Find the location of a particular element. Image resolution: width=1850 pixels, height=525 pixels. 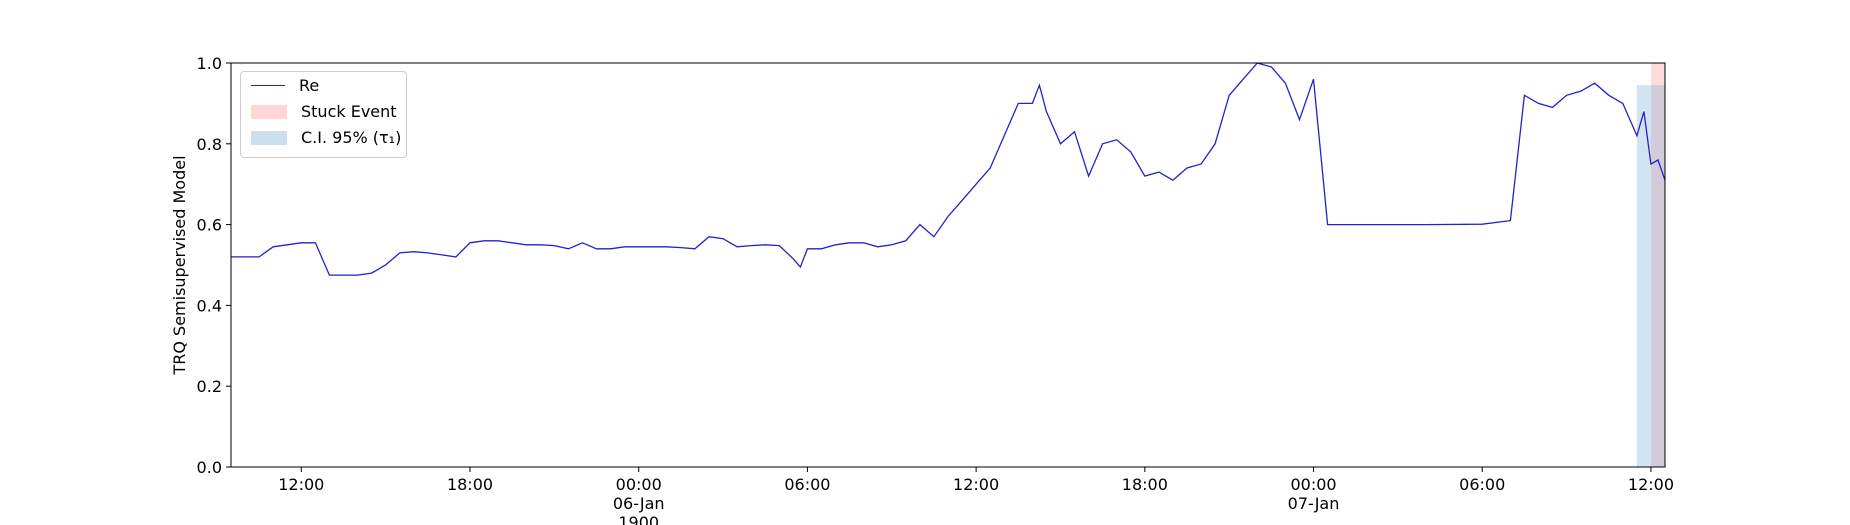

legend-item: C.I. 95% (τ₁) is located at coordinates (326, 137).